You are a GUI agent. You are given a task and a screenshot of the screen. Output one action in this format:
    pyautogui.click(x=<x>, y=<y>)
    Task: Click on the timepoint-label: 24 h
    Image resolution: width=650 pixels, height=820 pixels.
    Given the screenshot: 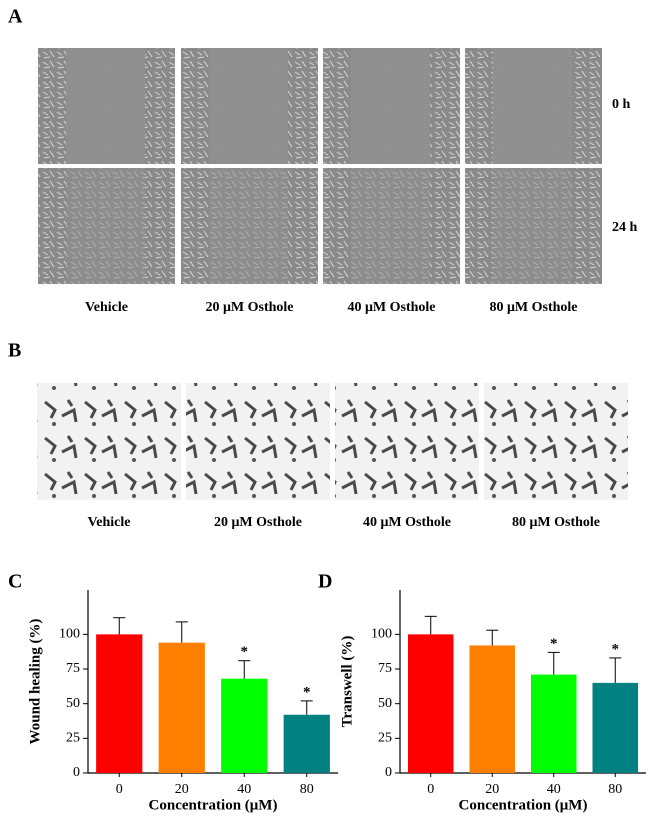 What is the action you would take?
    pyautogui.click(x=625, y=227)
    